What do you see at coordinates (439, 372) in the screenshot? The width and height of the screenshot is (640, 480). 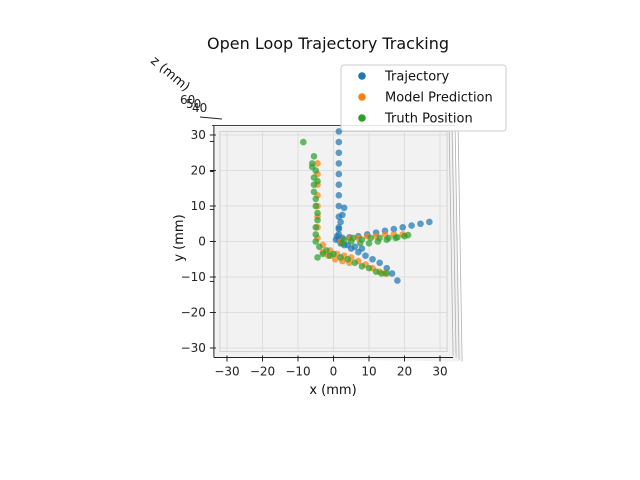 I see `x-tick-label: 30` at bounding box center [439, 372].